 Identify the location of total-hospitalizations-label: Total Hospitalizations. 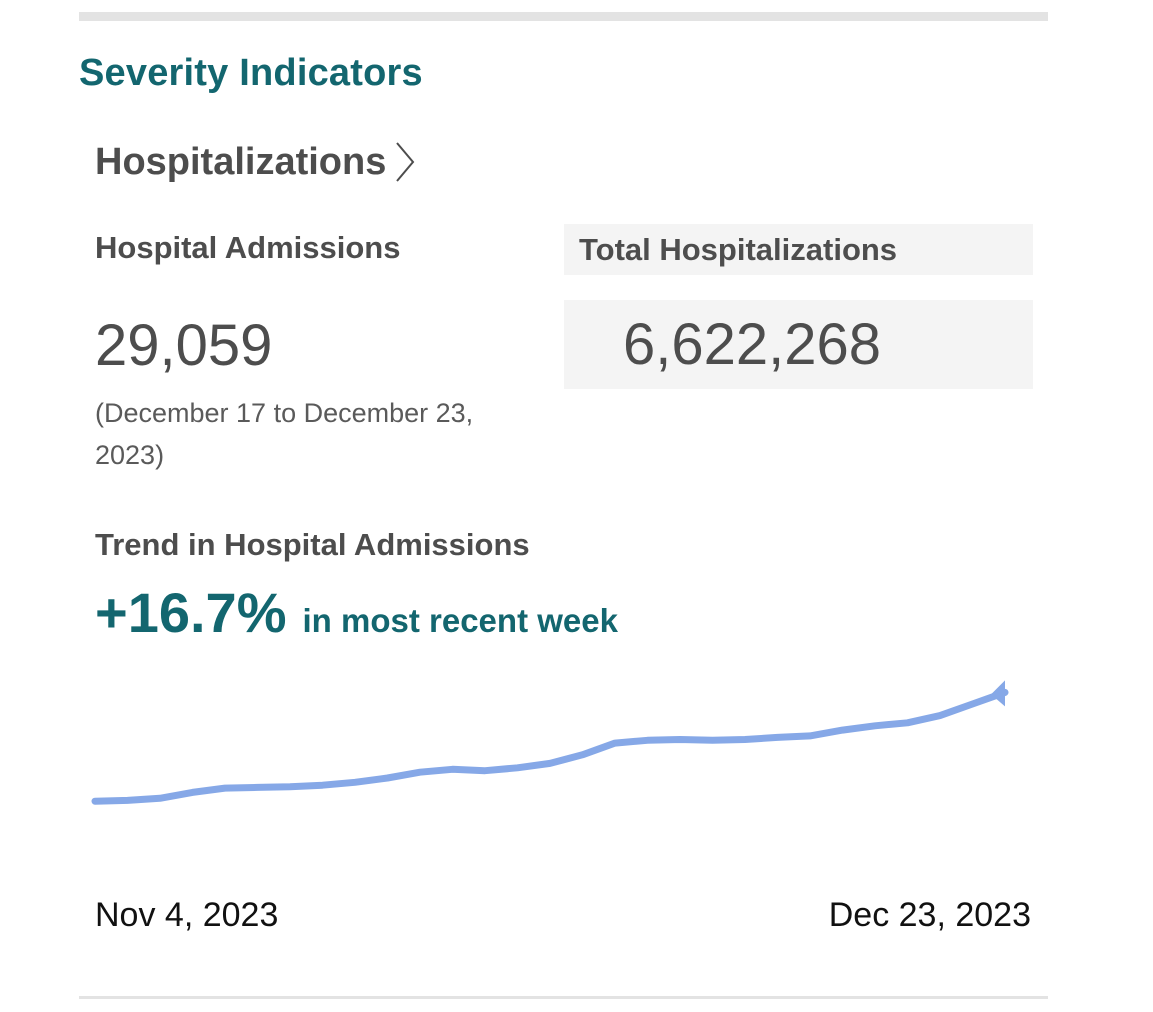
(738, 249).